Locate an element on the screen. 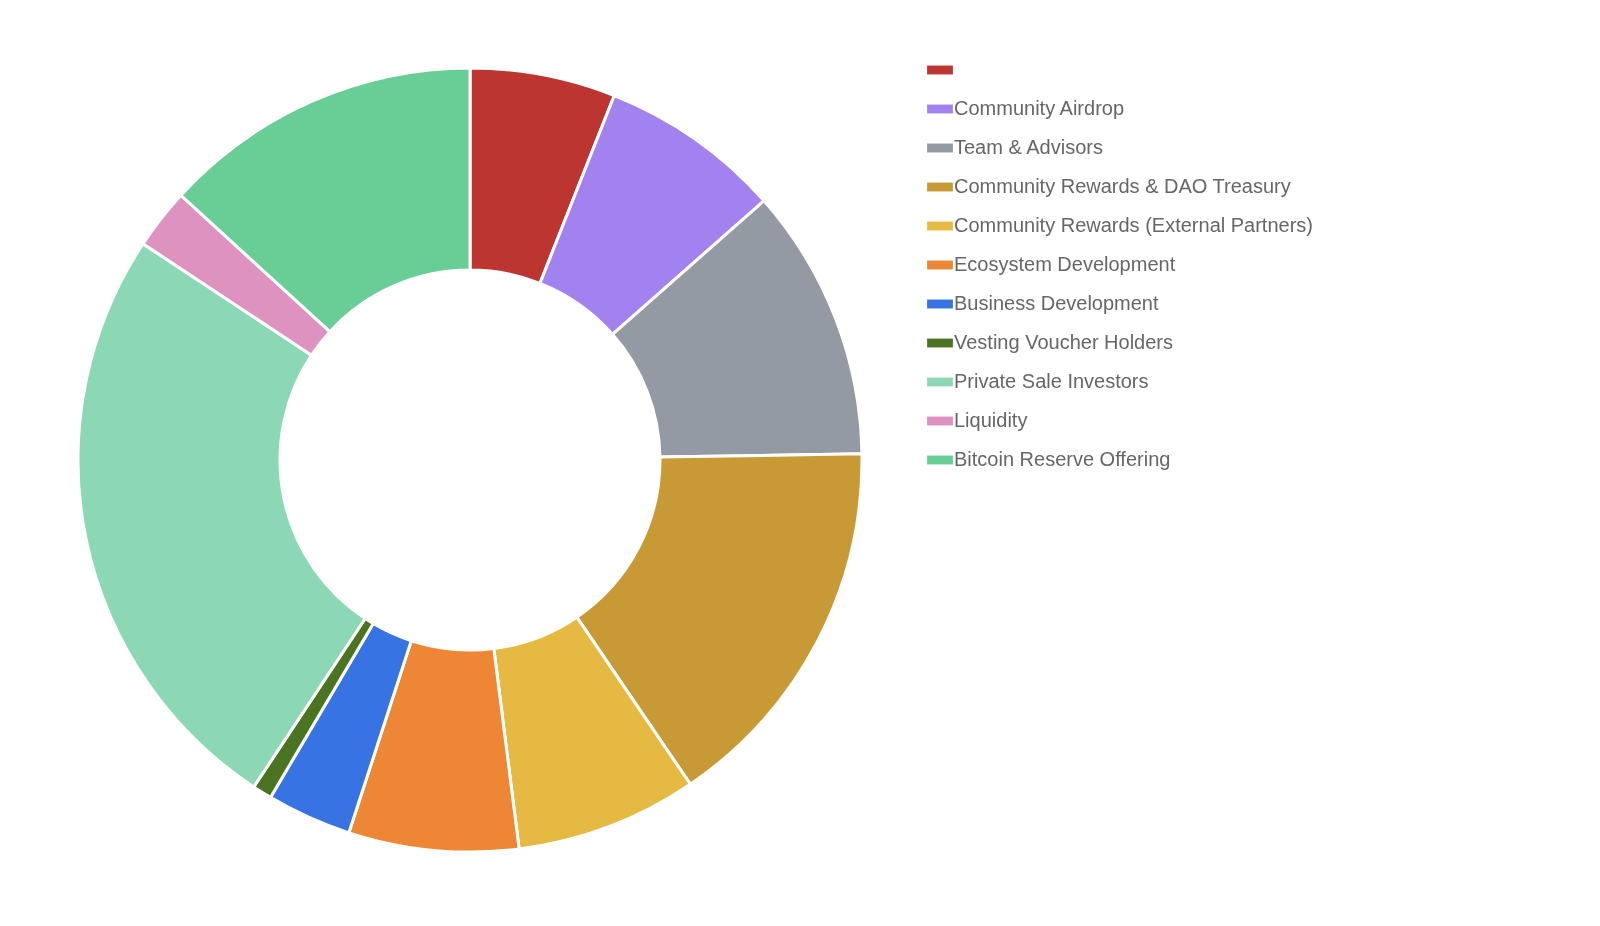  legend-label: Business Development is located at coordinates (1056, 303).